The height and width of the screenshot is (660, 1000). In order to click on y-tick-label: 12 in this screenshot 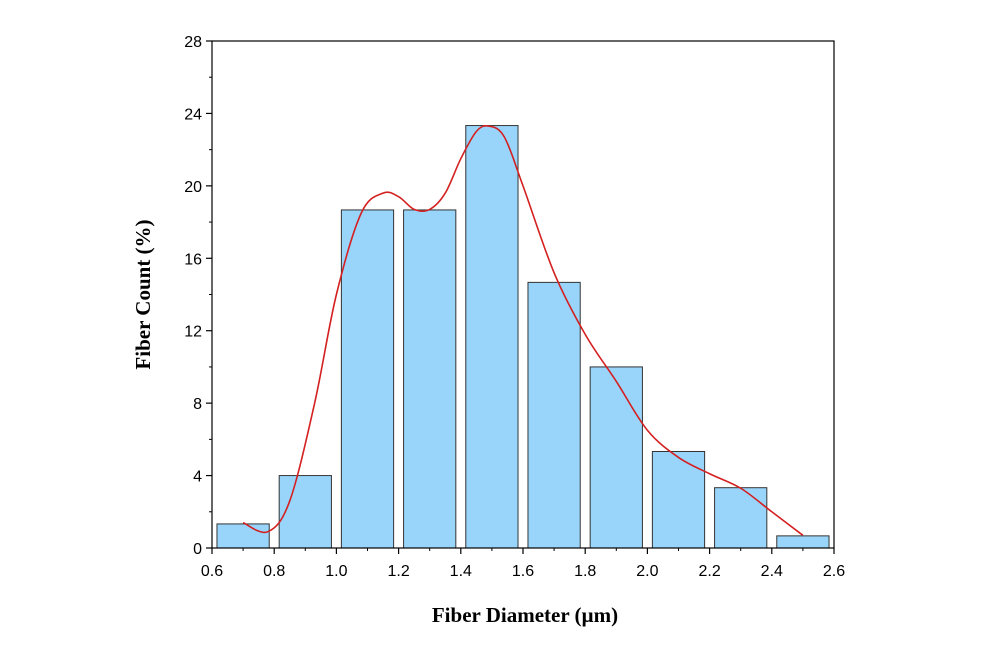, I will do `click(193, 332)`.